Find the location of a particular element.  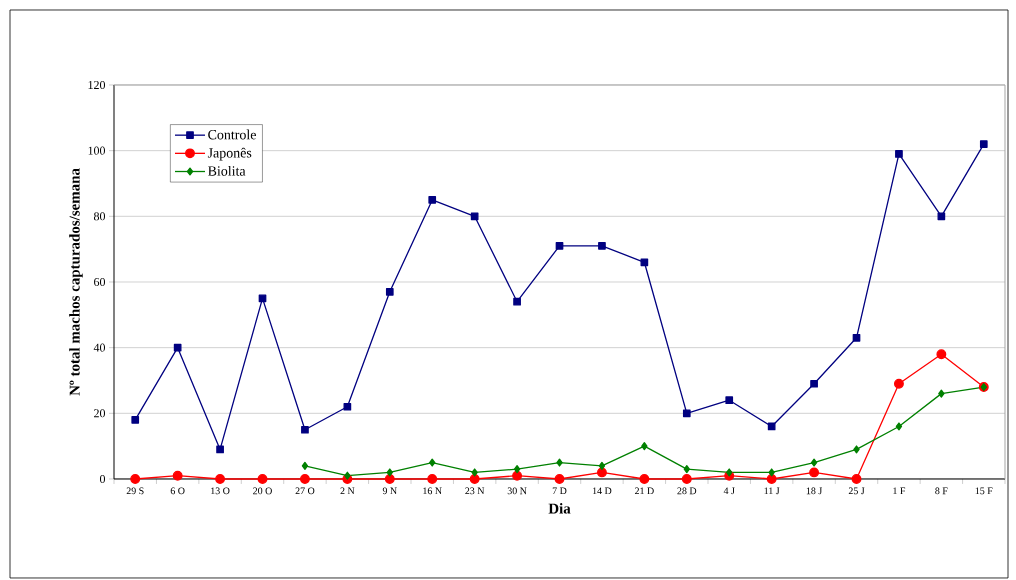

y-tick-label: 100 is located at coordinates (97, 150).